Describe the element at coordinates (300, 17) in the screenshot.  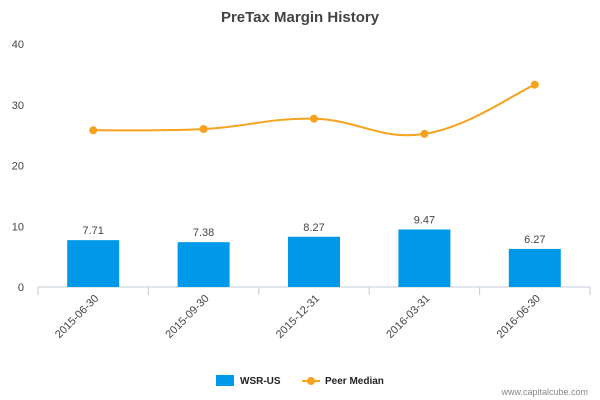
I see `chart-title: PreTax Margin History` at that location.